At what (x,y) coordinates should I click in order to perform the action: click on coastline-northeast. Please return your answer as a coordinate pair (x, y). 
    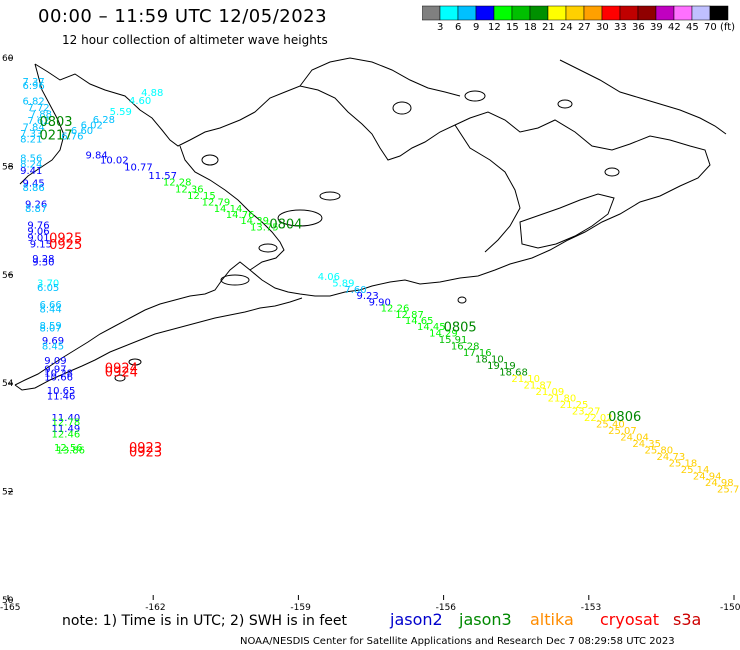
    Looking at the image, I should click on (643, 97).